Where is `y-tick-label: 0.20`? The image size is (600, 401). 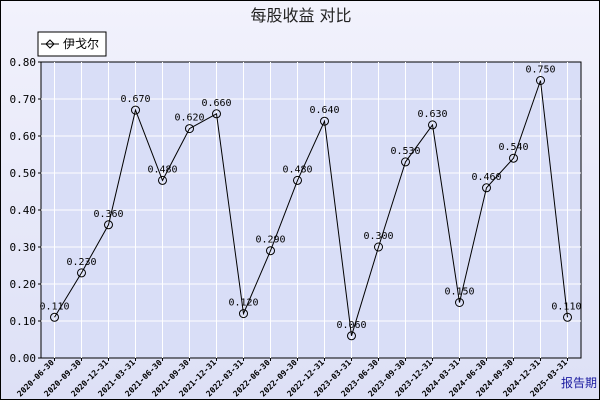 y-tick-label: 0.20 is located at coordinates (23, 284).